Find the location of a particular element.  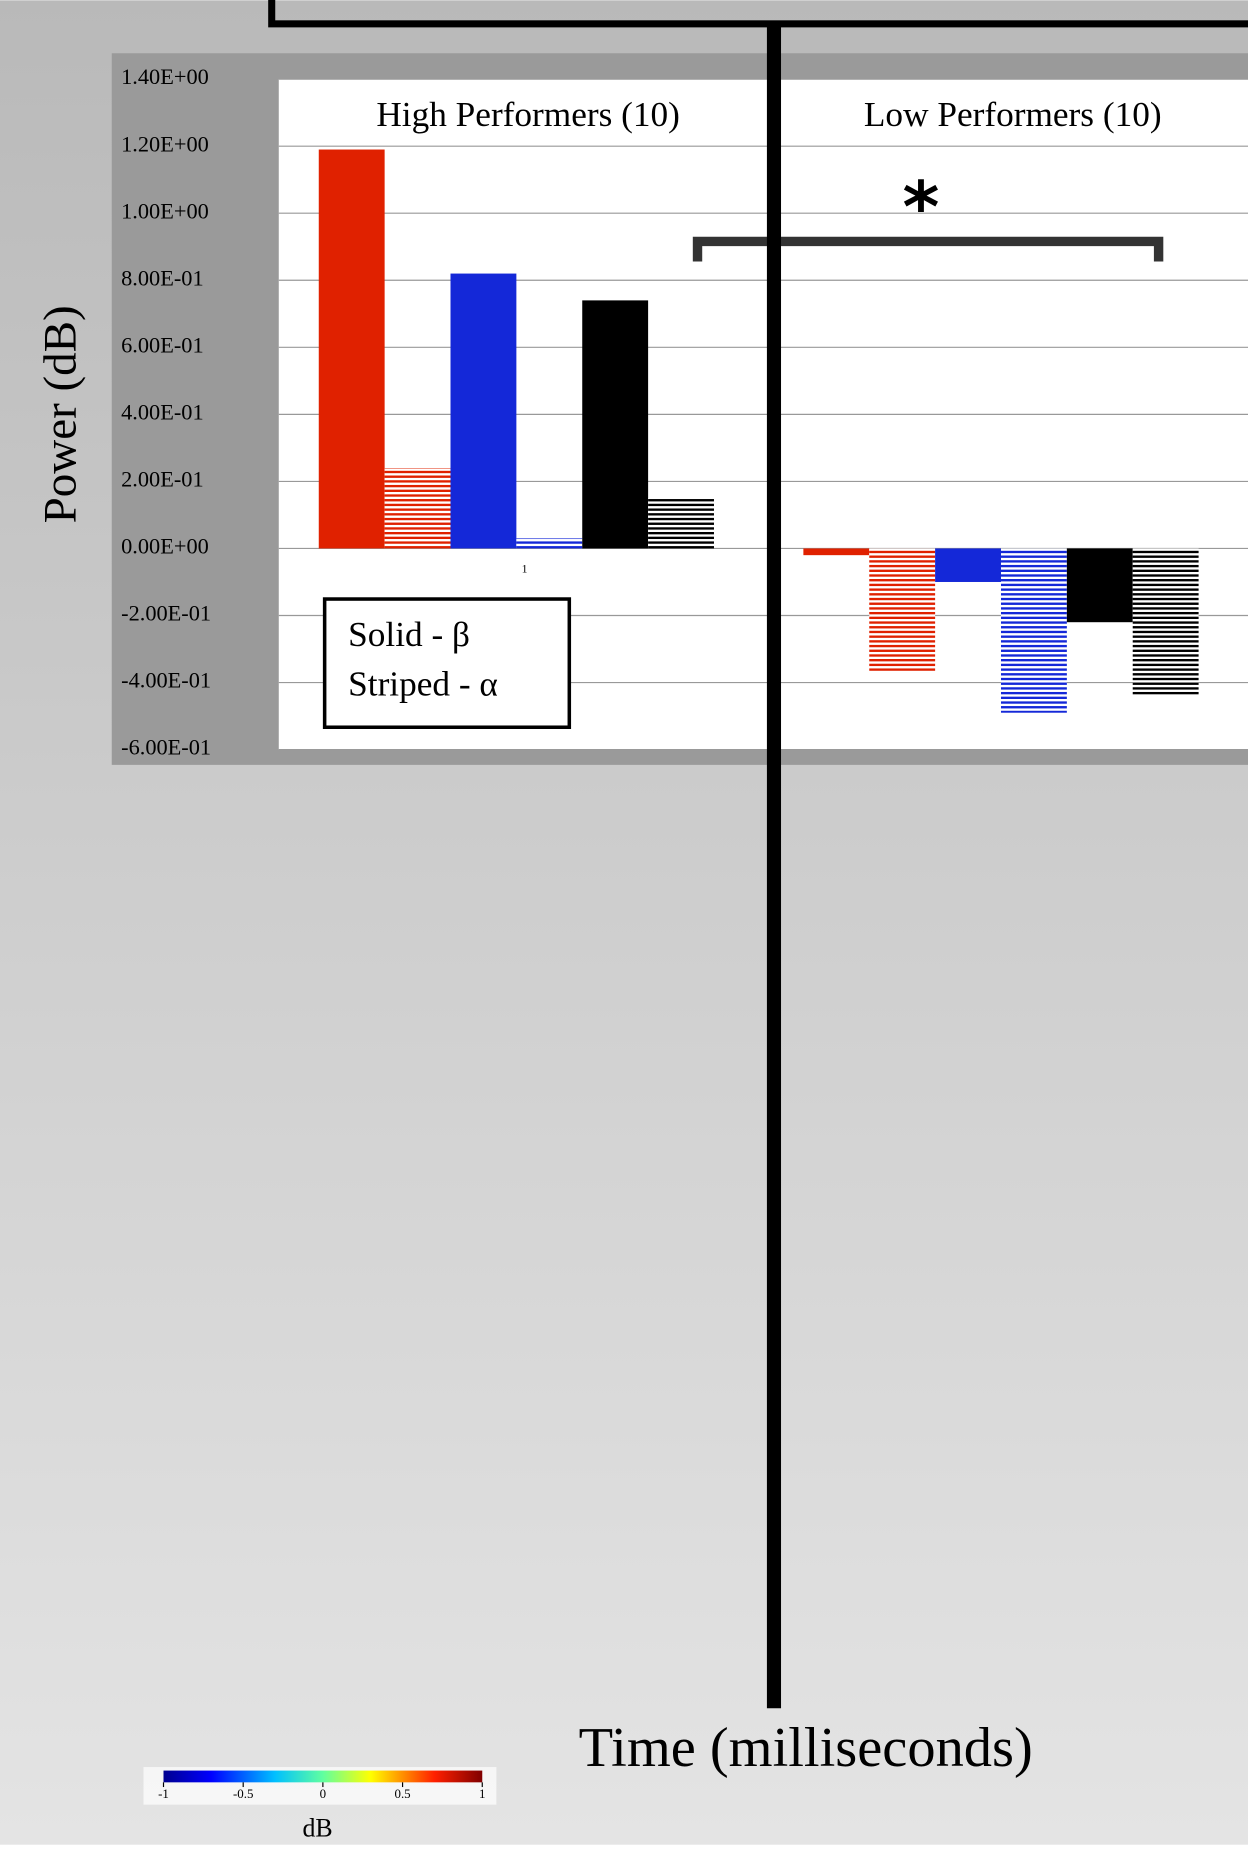

significance: * is located at coordinates (921, 207).